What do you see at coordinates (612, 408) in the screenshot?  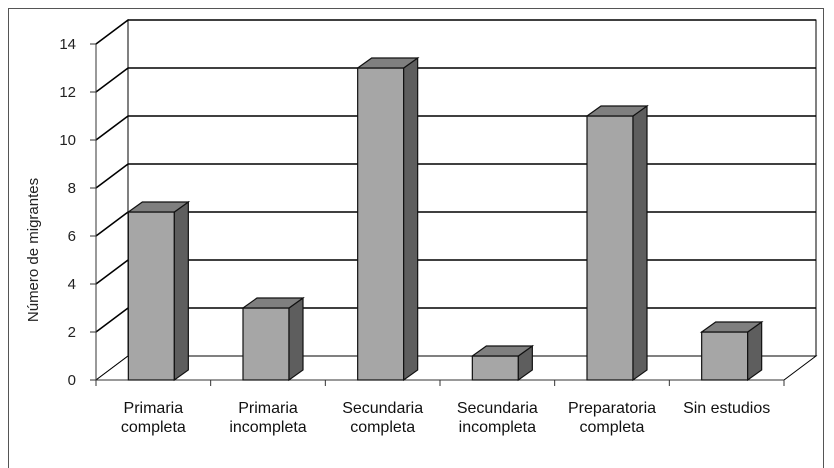 I see `x-category-label-line: Preparatoria` at bounding box center [612, 408].